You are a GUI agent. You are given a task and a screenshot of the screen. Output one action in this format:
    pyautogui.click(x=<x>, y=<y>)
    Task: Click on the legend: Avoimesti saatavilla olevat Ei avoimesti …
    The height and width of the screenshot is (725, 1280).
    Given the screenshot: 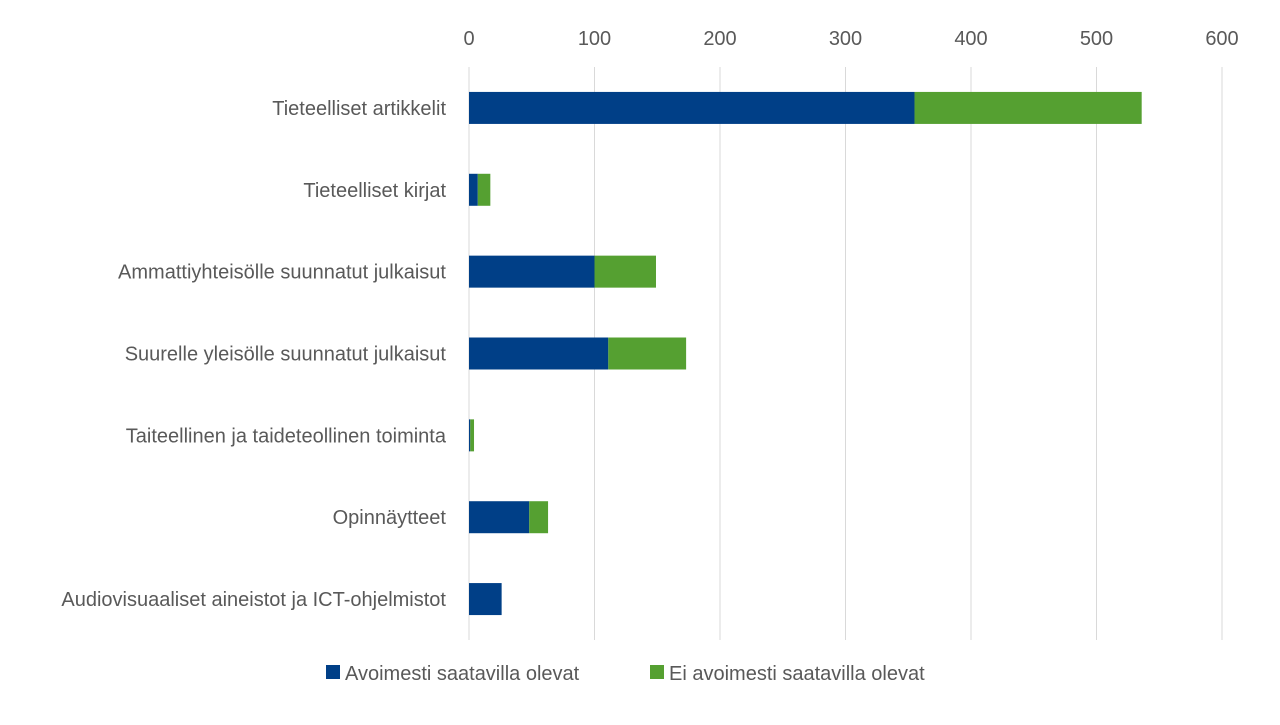 What is the action you would take?
    pyautogui.click(x=625, y=674)
    